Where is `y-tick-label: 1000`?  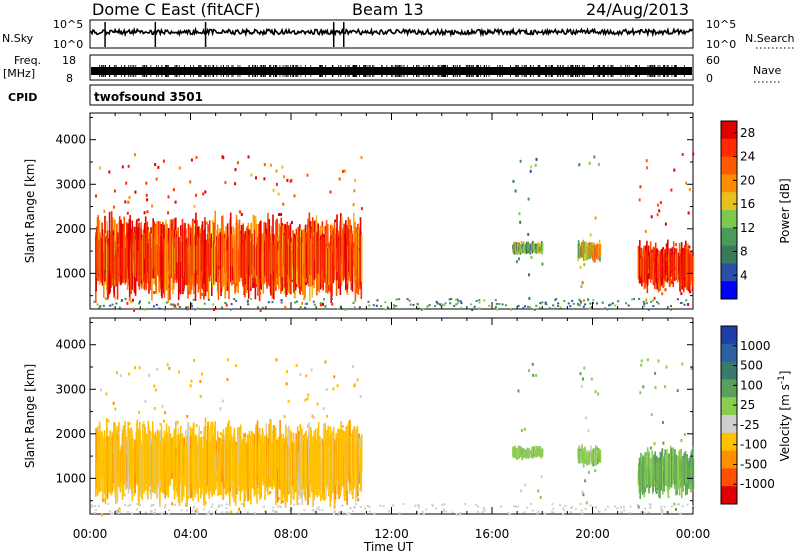
y-tick-label: 1000 is located at coordinates (70, 478).